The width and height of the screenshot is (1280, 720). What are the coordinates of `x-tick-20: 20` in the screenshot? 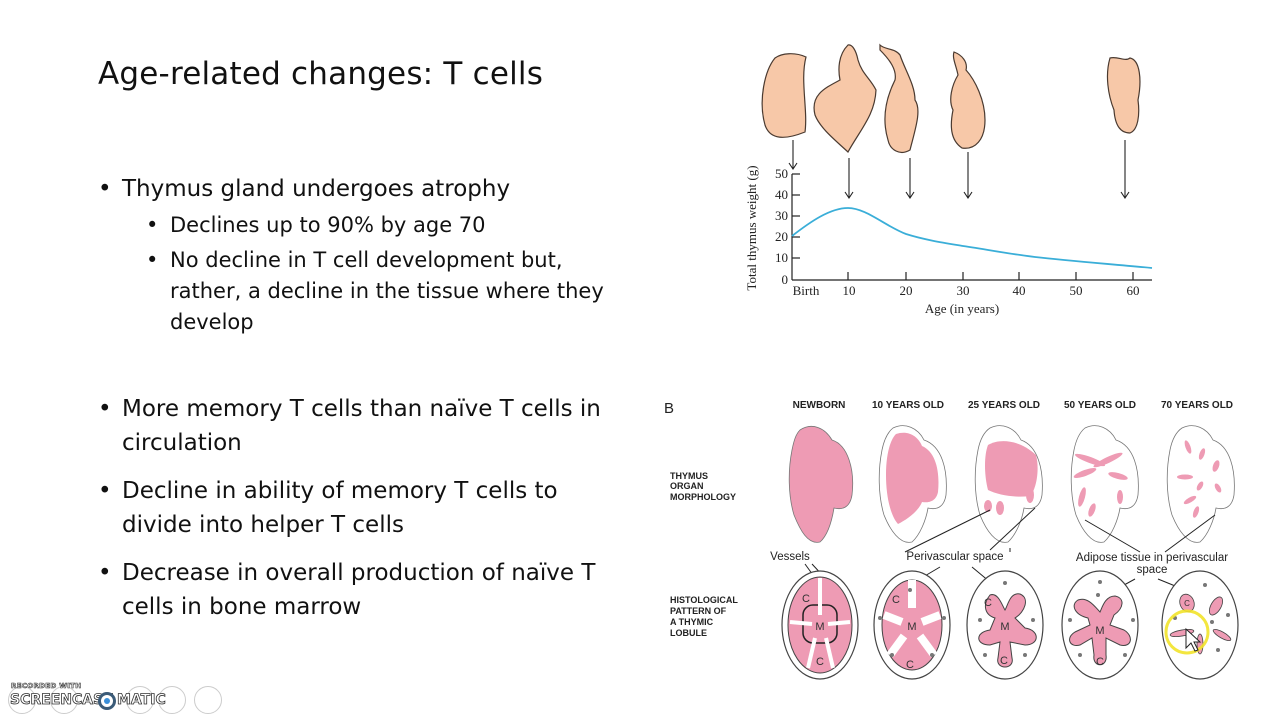 It's located at (906, 290).